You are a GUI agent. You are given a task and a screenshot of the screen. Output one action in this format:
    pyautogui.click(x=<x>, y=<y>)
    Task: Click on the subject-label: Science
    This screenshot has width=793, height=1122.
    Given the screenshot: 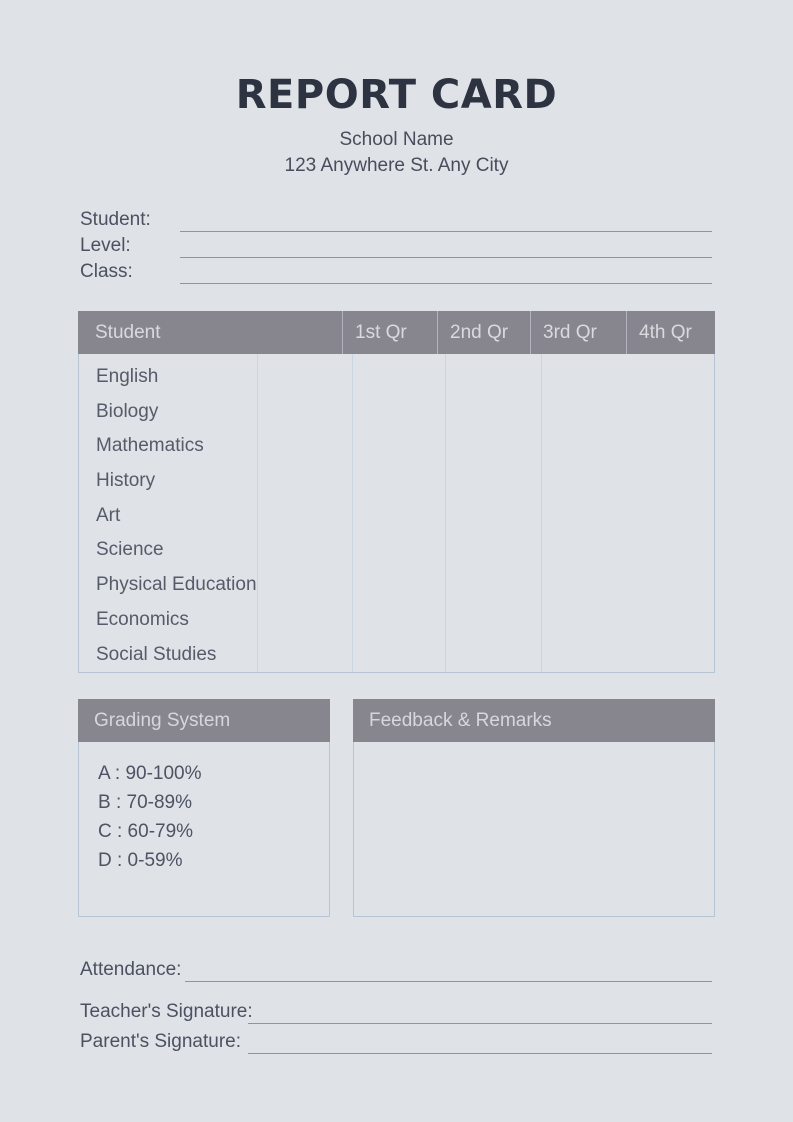 What is the action you would take?
    pyautogui.click(x=130, y=550)
    